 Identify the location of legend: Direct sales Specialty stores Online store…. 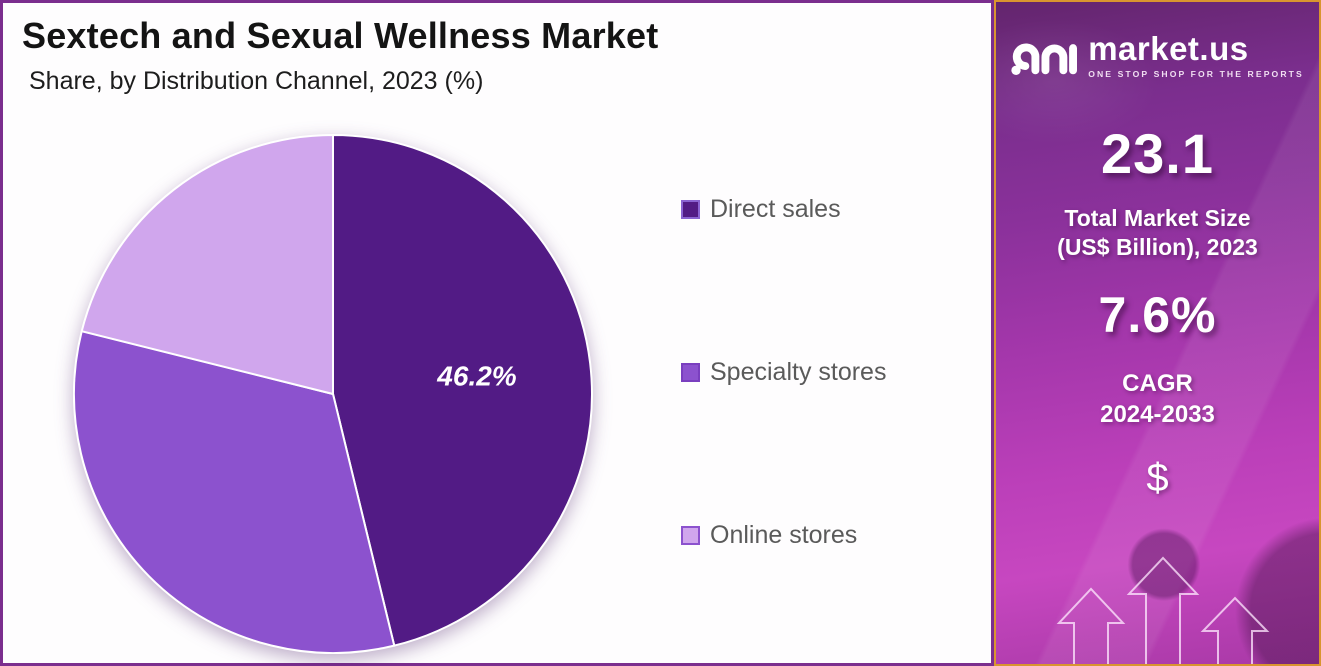
(783, 372).